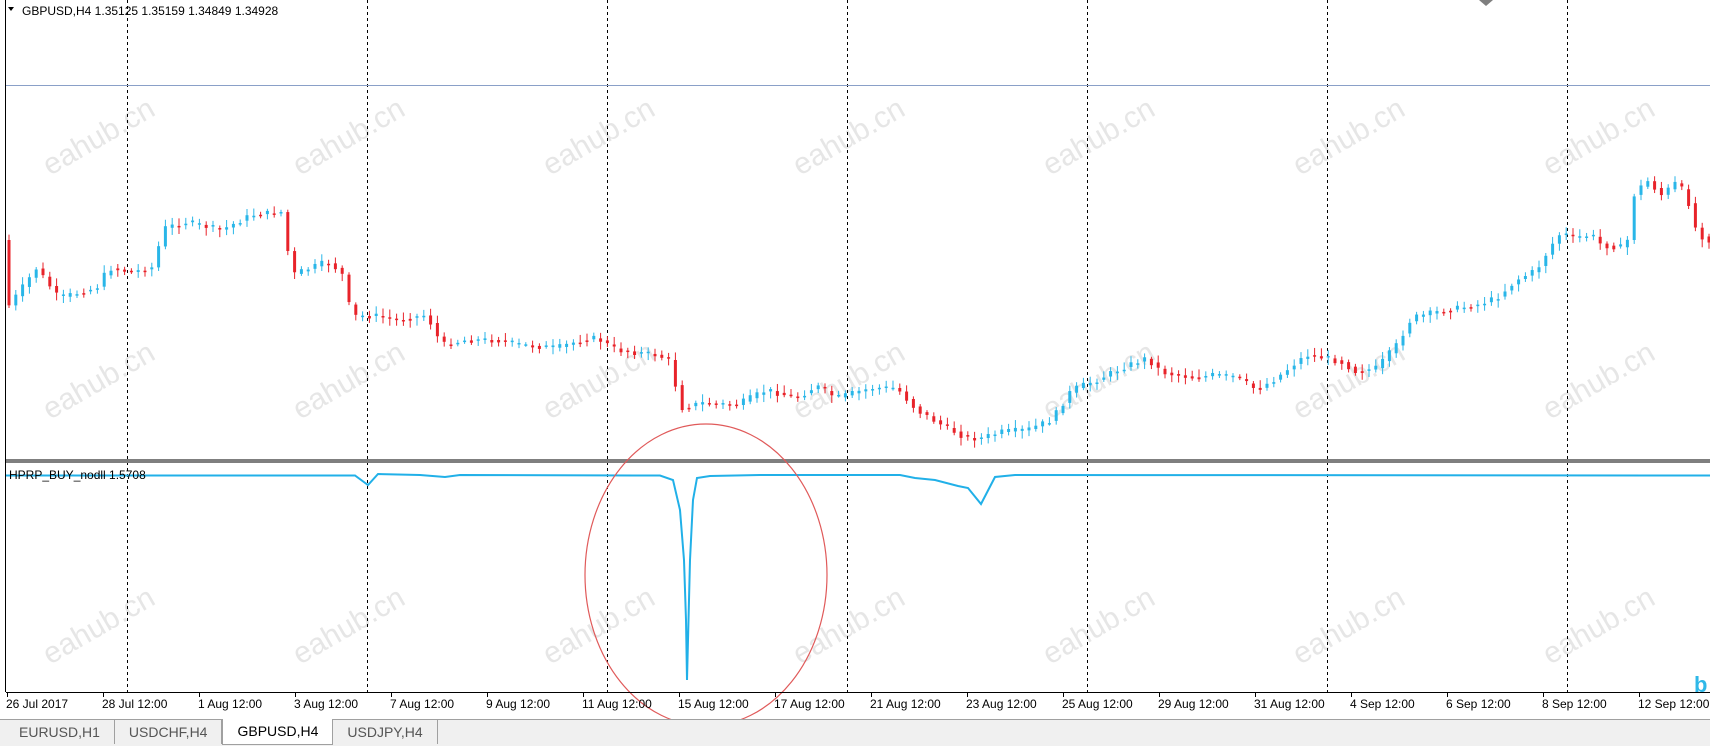 The height and width of the screenshot is (746, 1710). What do you see at coordinates (1486, 3) in the screenshot?
I see `chart-shift-marker-icon` at bounding box center [1486, 3].